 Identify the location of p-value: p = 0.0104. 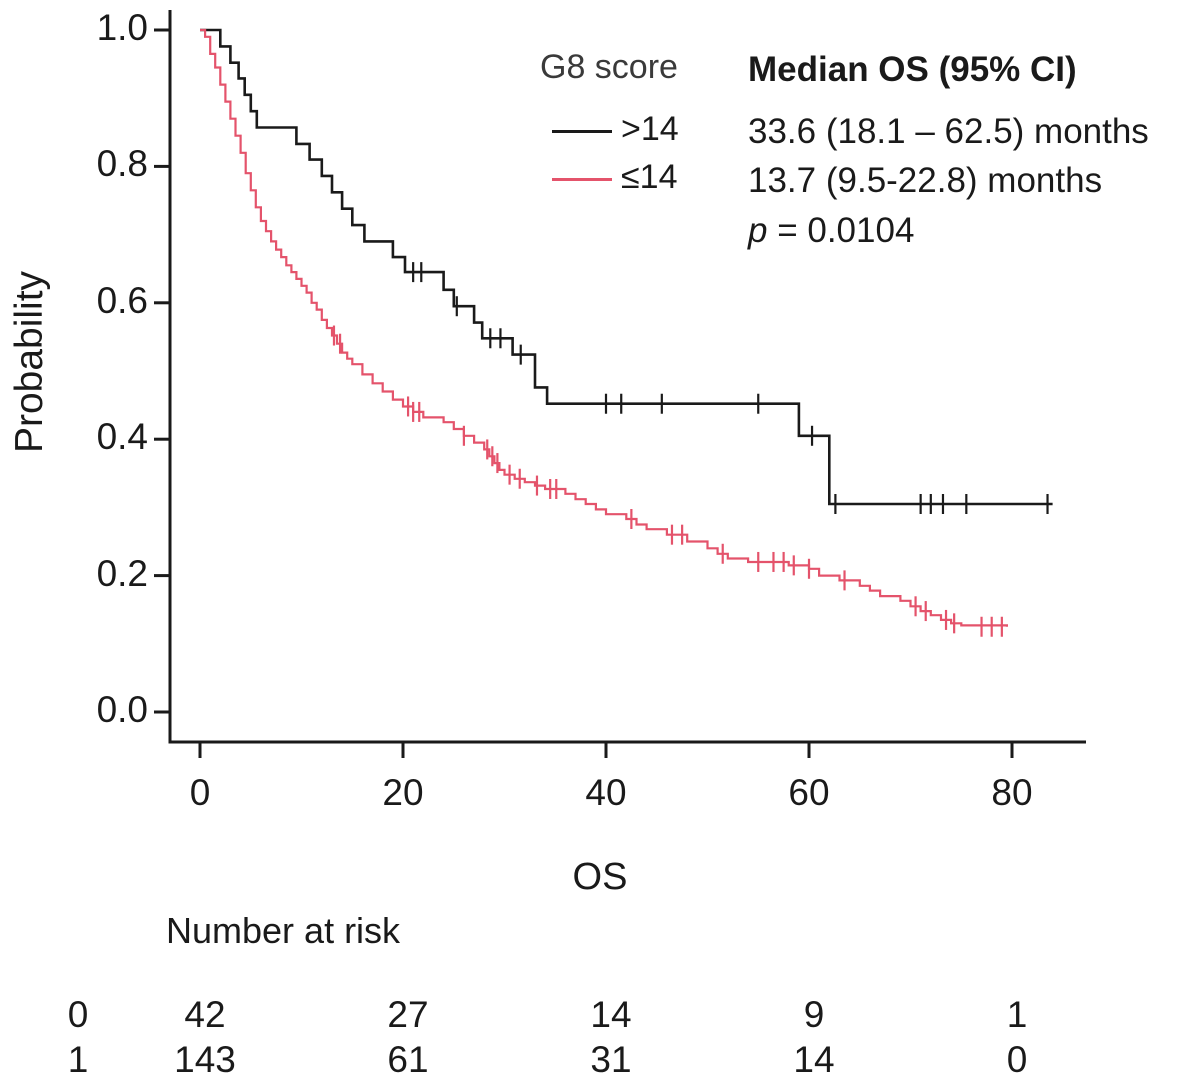
(831, 231).